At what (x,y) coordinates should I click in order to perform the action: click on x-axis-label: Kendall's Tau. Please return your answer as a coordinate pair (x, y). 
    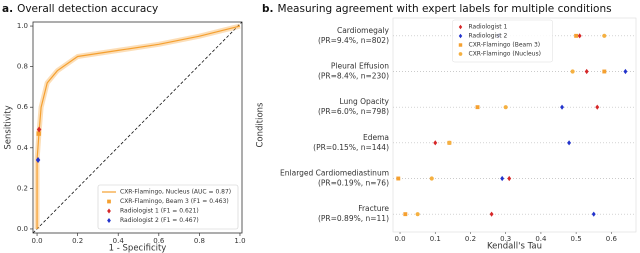
    Looking at the image, I should click on (514, 247).